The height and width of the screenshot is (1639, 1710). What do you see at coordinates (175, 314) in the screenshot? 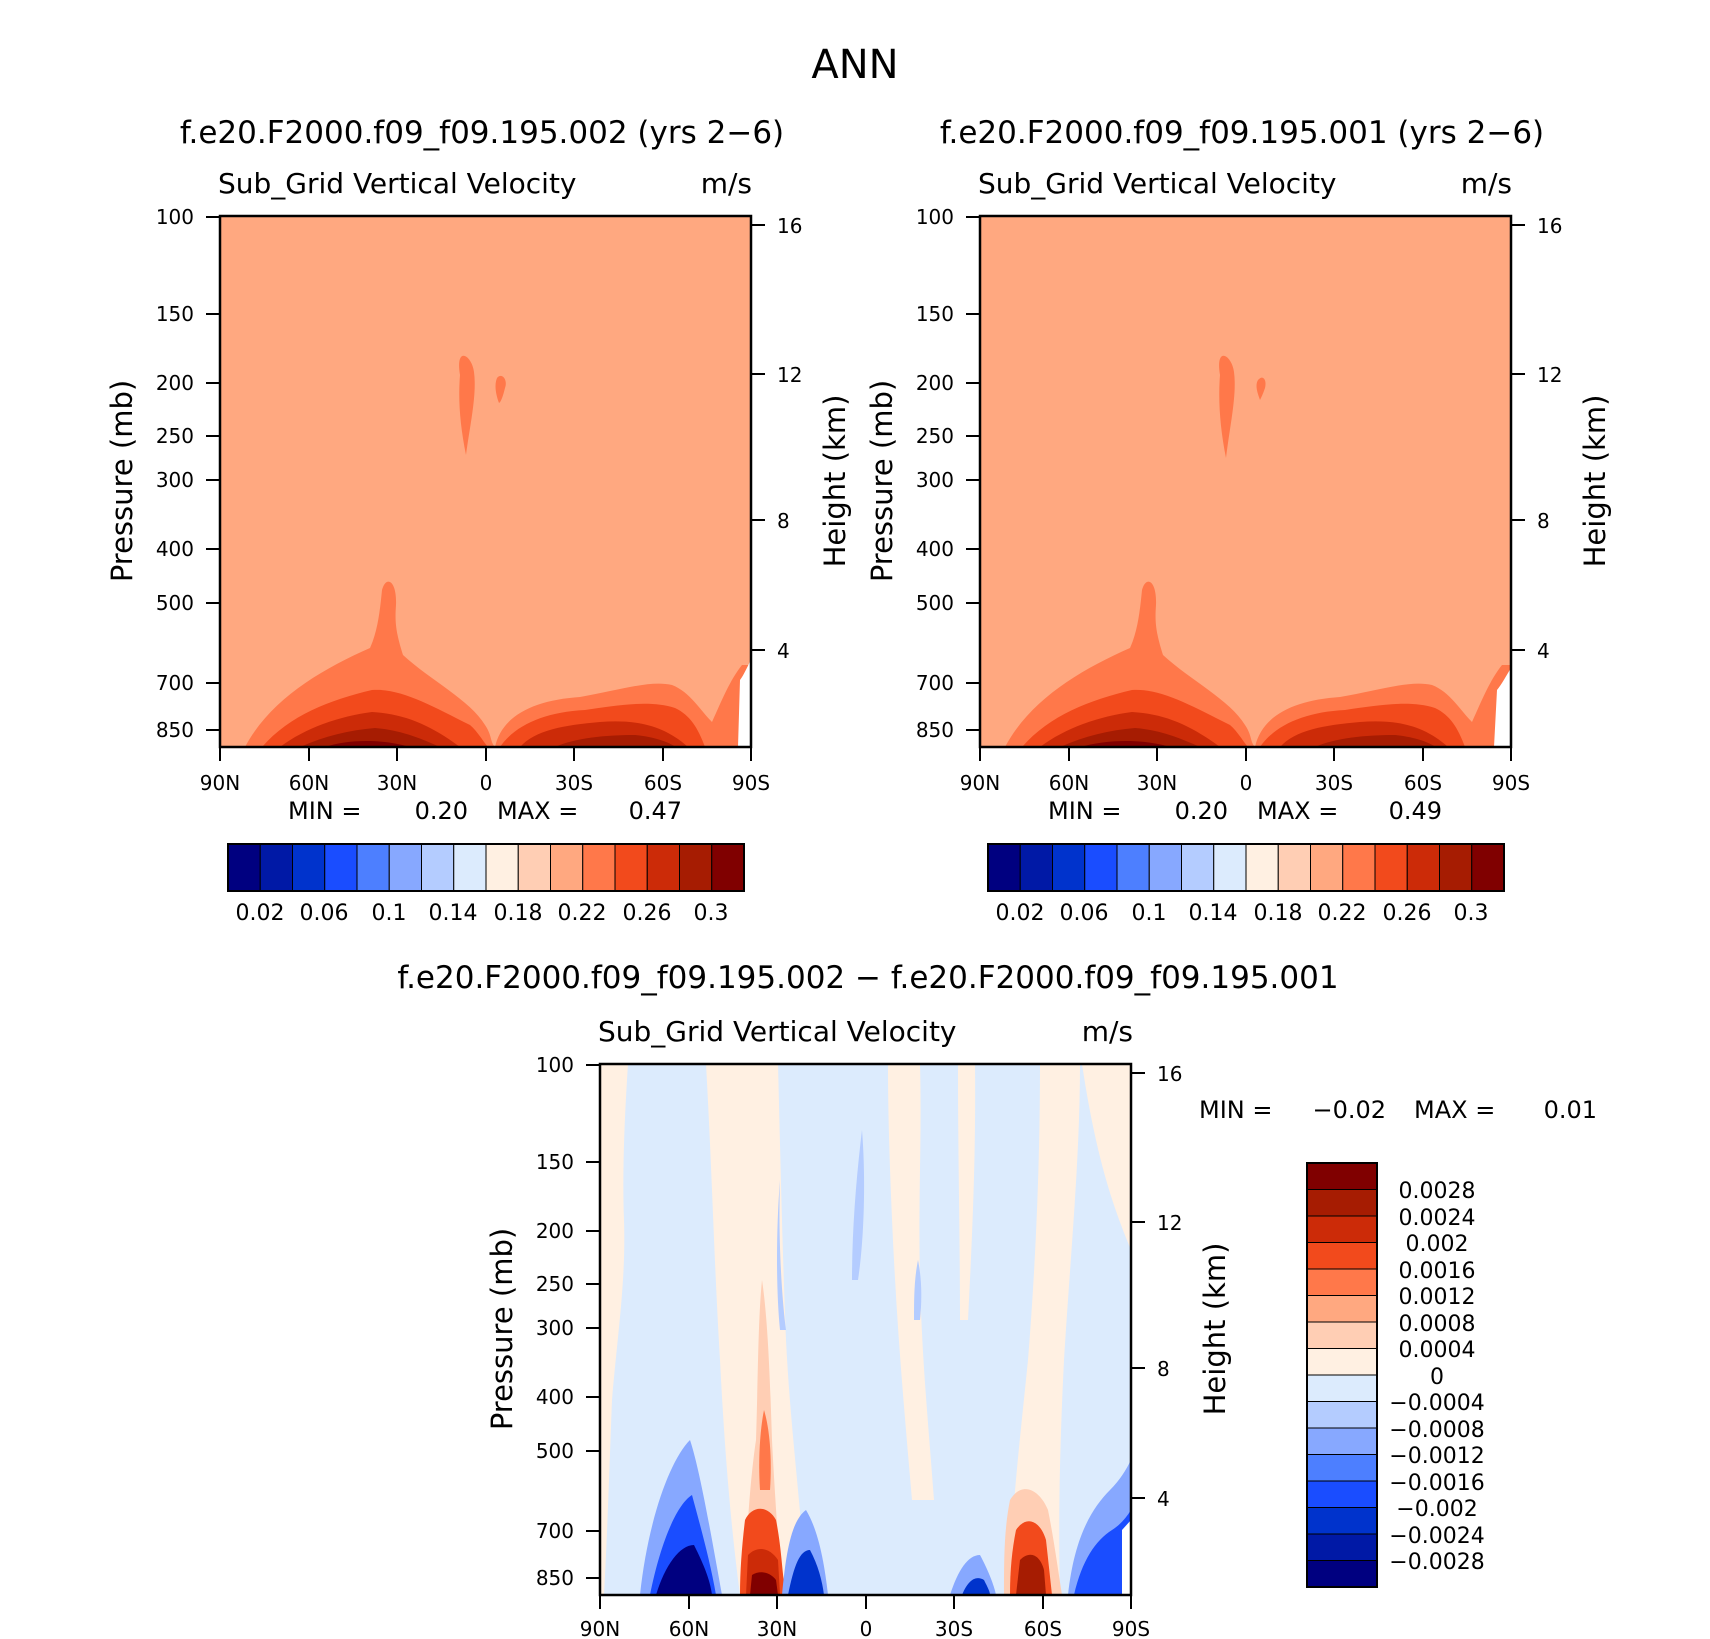
I see `panel-1-ytick: 150` at bounding box center [175, 314].